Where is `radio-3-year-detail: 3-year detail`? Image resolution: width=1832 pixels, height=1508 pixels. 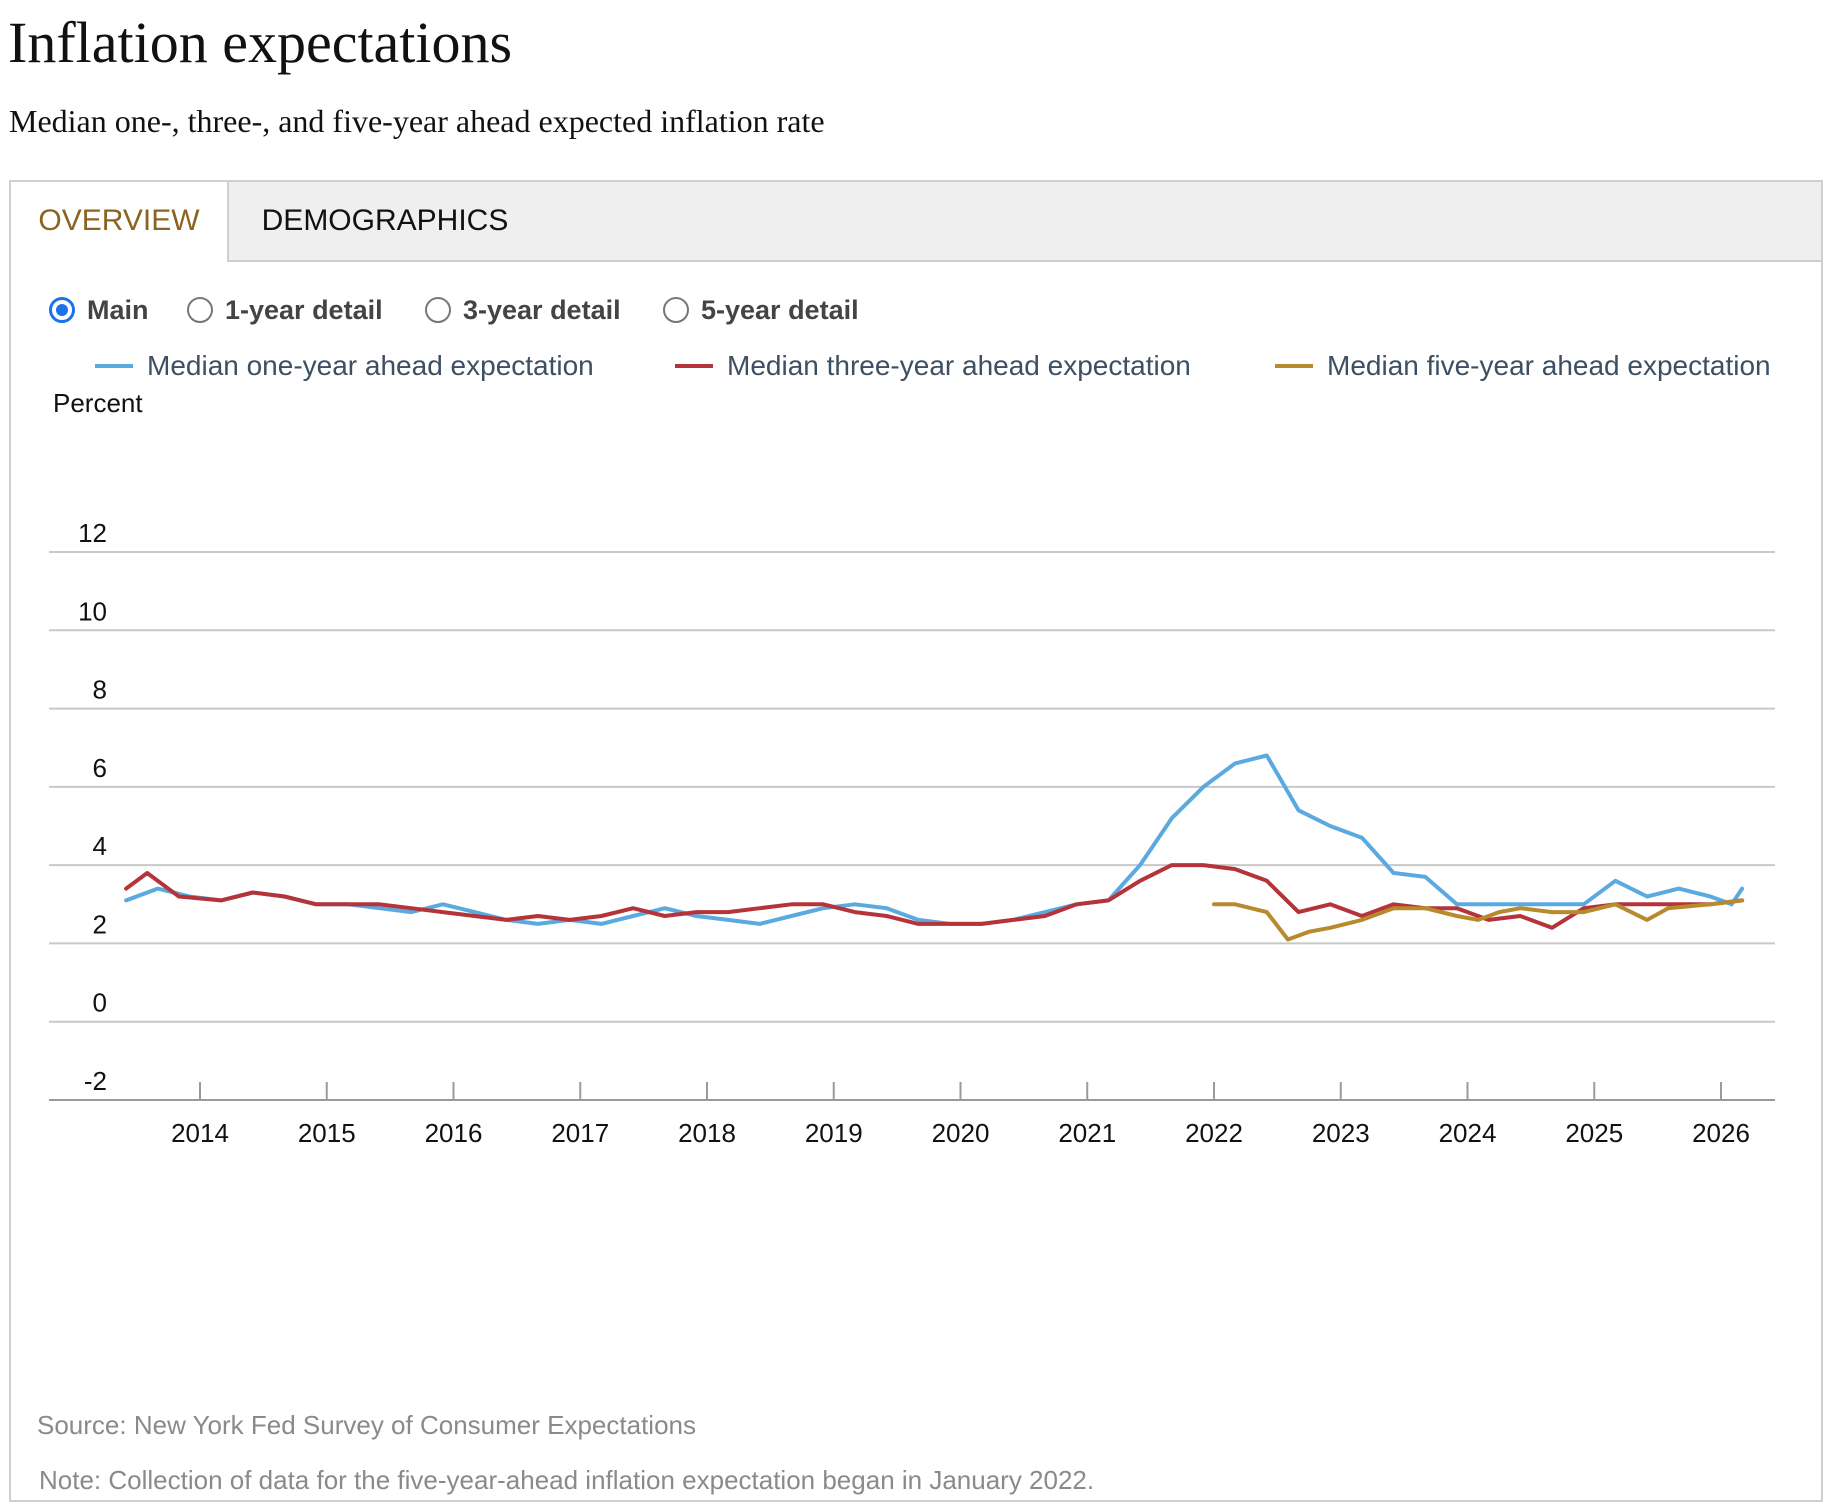
radio-3-year-detail: 3-year detail is located at coordinates (523, 310).